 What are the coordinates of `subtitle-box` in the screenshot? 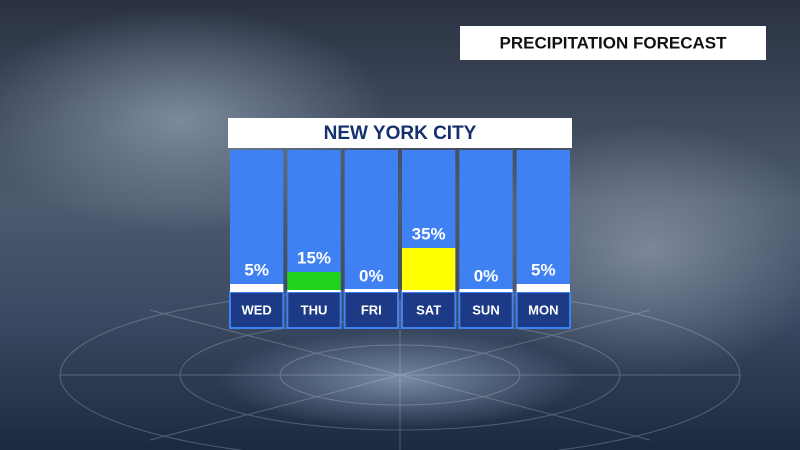 It's located at (400, 133).